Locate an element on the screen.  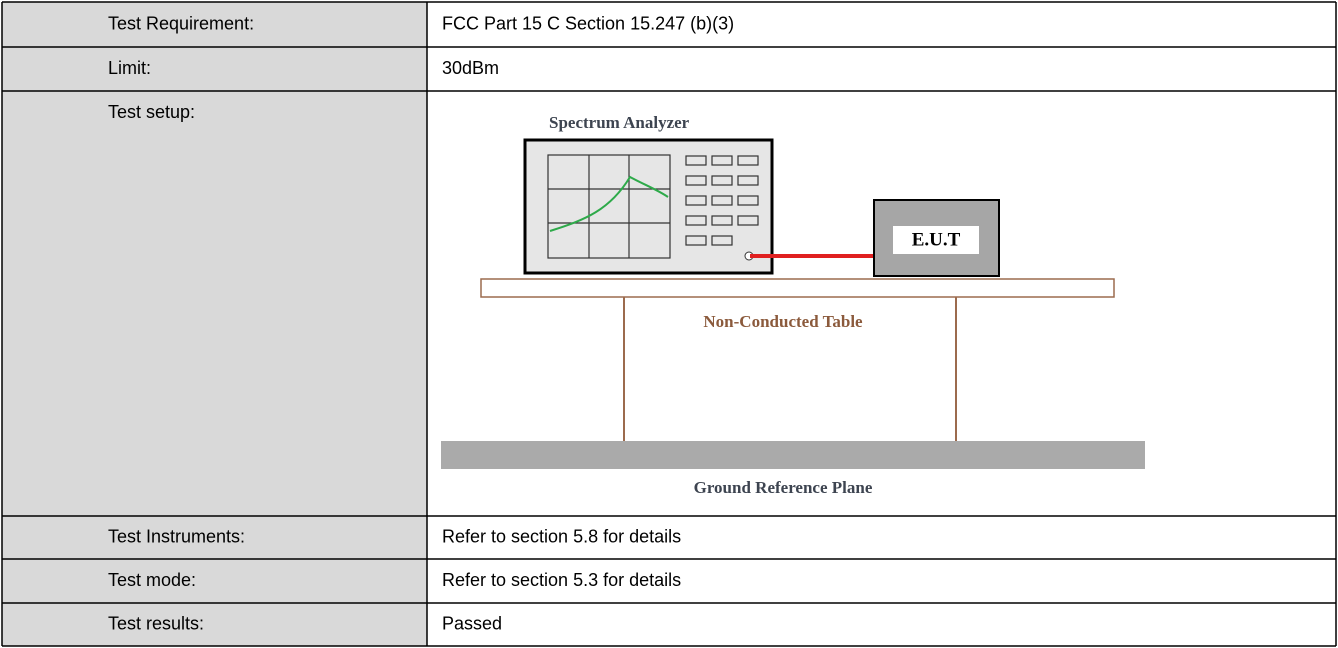
row-value: Refer to section 5.8 for details is located at coordinates (561, 536).